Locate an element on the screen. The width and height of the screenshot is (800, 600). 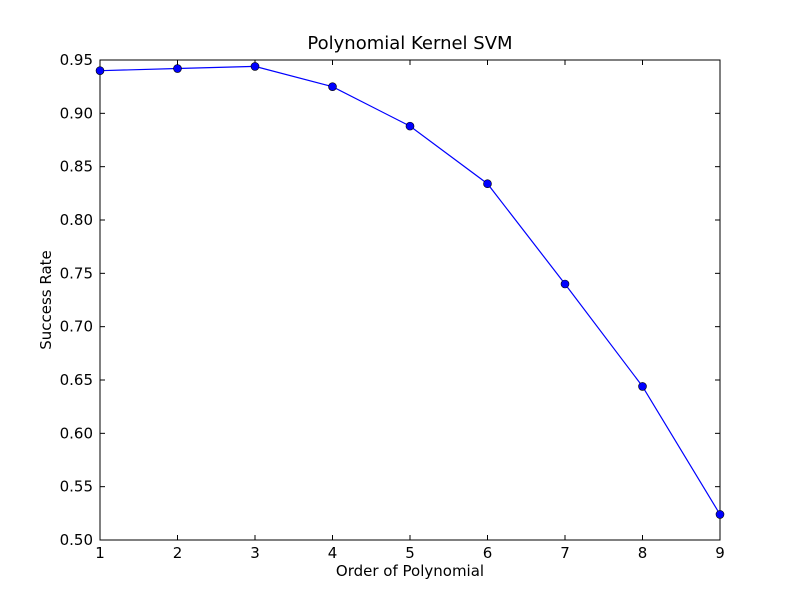
x-tick-label: 7 is located at coordinates (565, 553).